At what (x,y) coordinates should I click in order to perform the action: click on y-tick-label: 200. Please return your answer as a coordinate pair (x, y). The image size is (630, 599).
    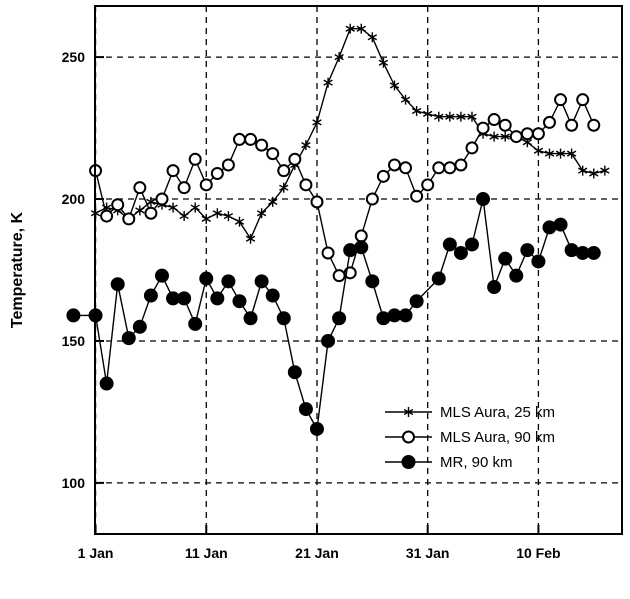
    Looking at the image, I should click on (74, 199).